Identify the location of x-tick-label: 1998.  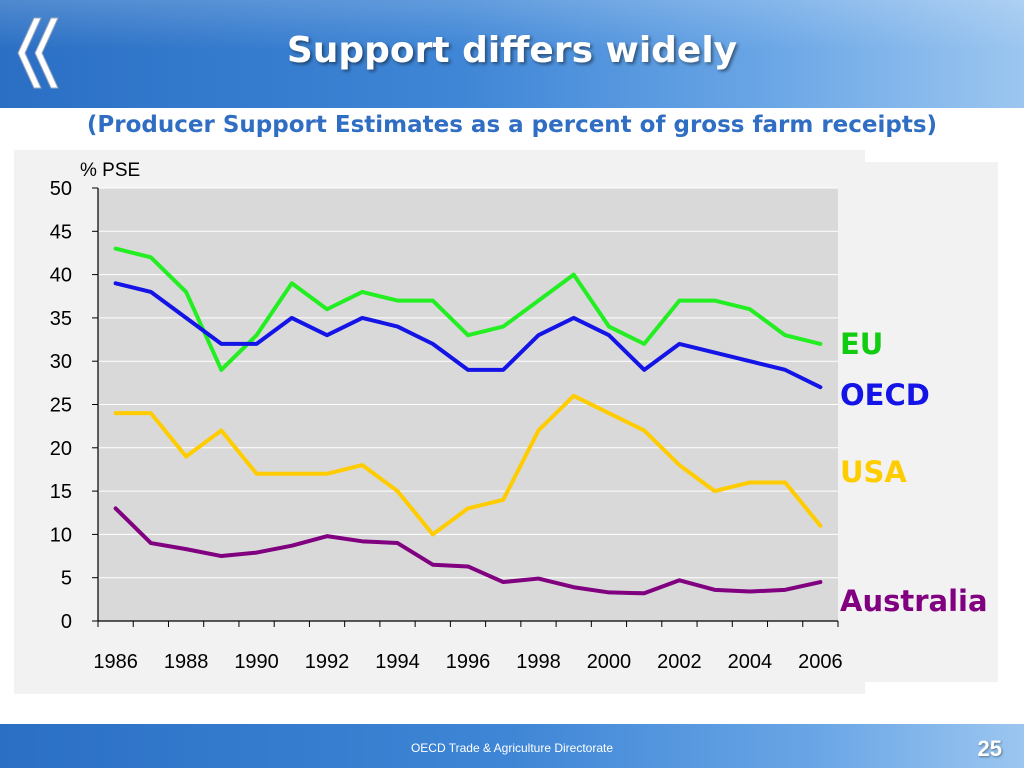
(538, 662).